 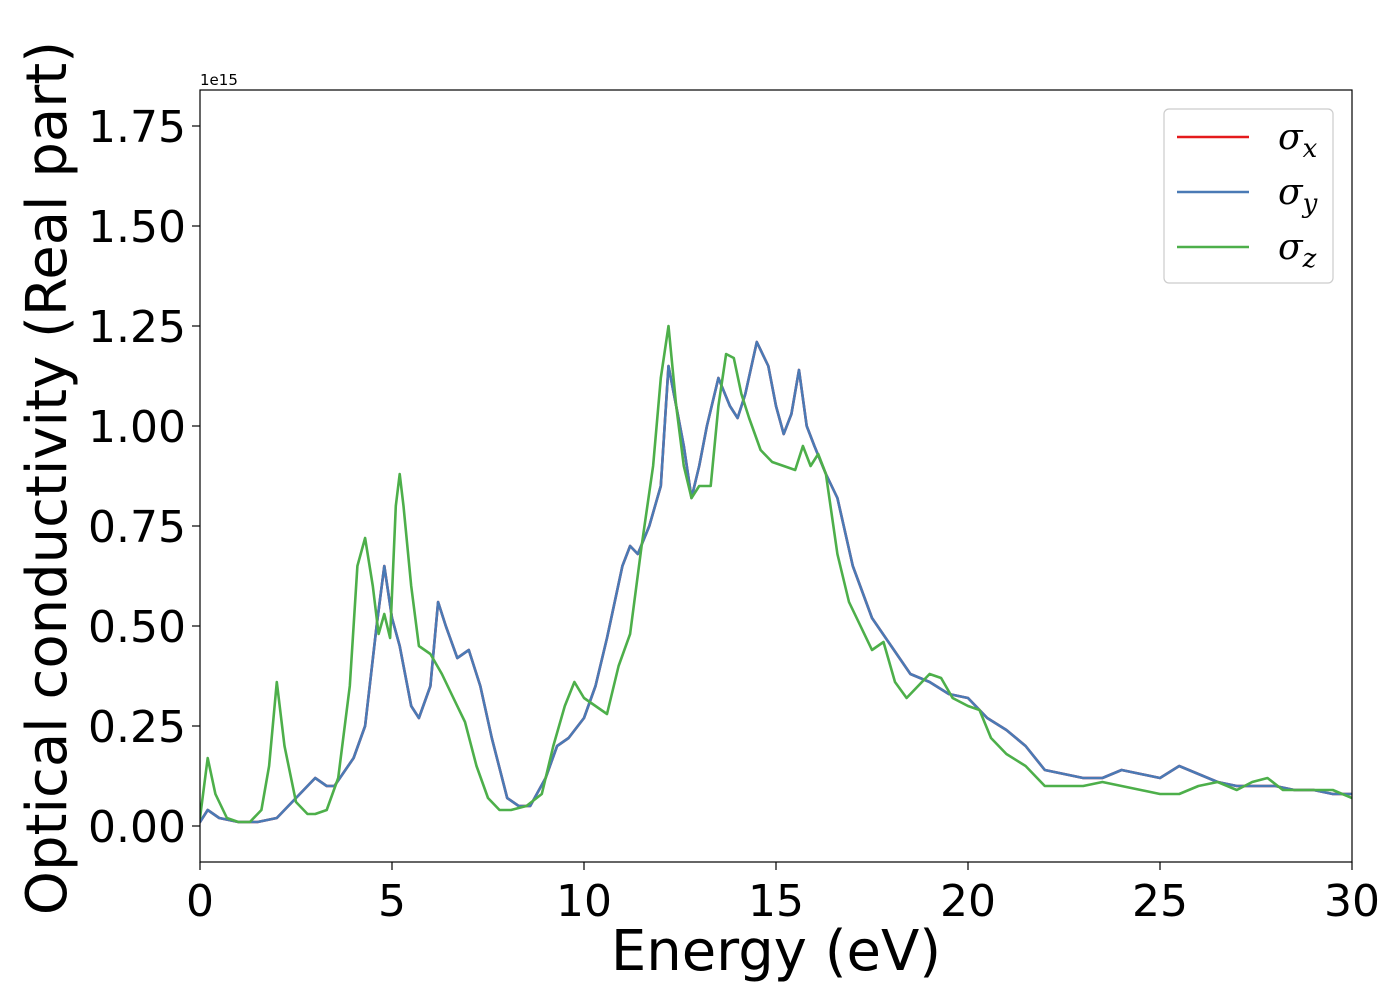 I want to click on y-tick-label: 1.25, so click(x=137, y=327).